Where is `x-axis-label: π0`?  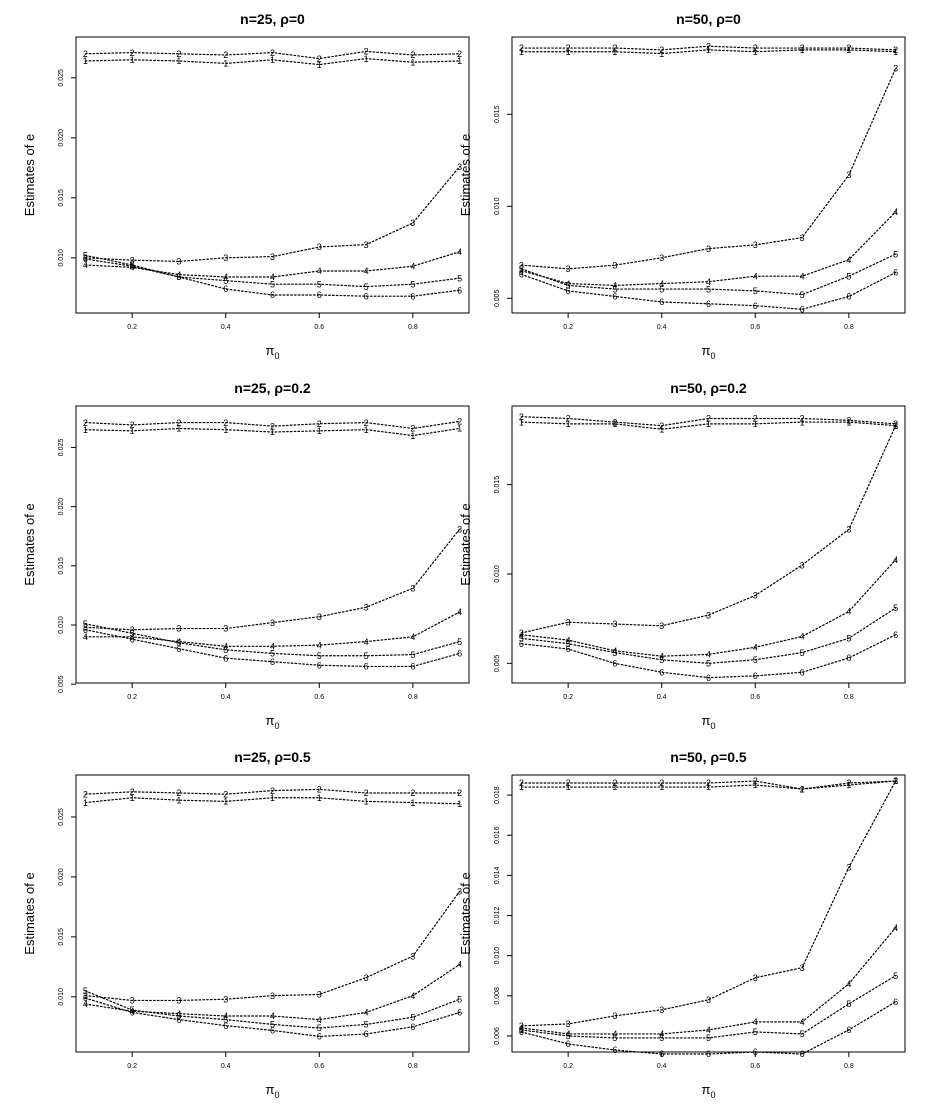 x-axis-label: π0 is located at coordinates (709, 722).